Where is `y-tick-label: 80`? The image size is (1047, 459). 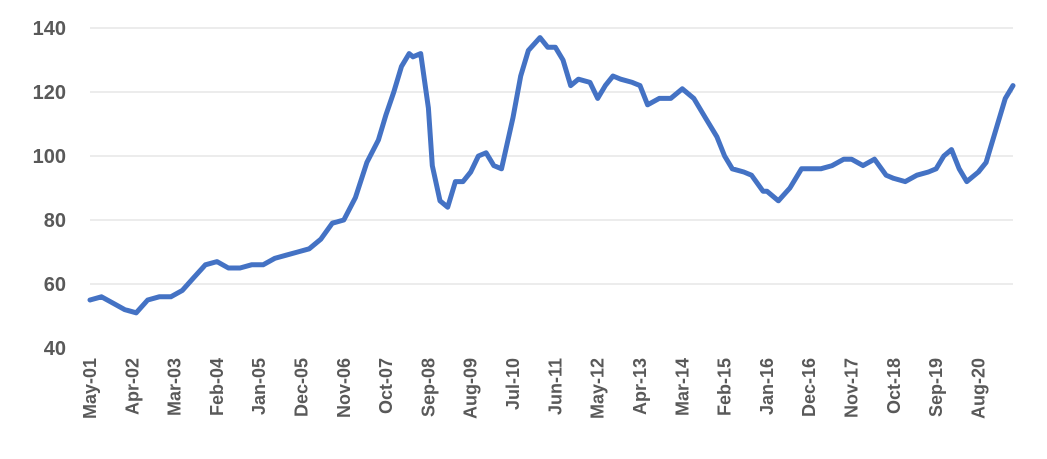 y-tick-label: 80 is located at coordinates (55, 221).